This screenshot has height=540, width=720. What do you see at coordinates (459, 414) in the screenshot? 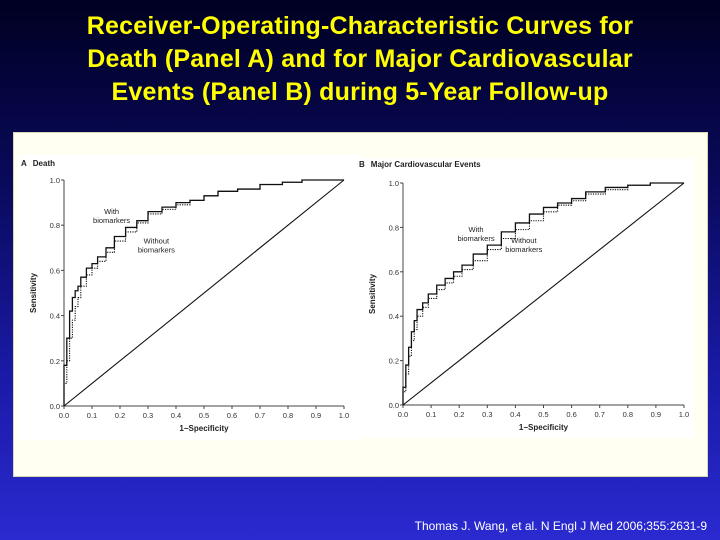
I see `panel-b-x-tick-label: 0.2` at bounding box center [459, 414].